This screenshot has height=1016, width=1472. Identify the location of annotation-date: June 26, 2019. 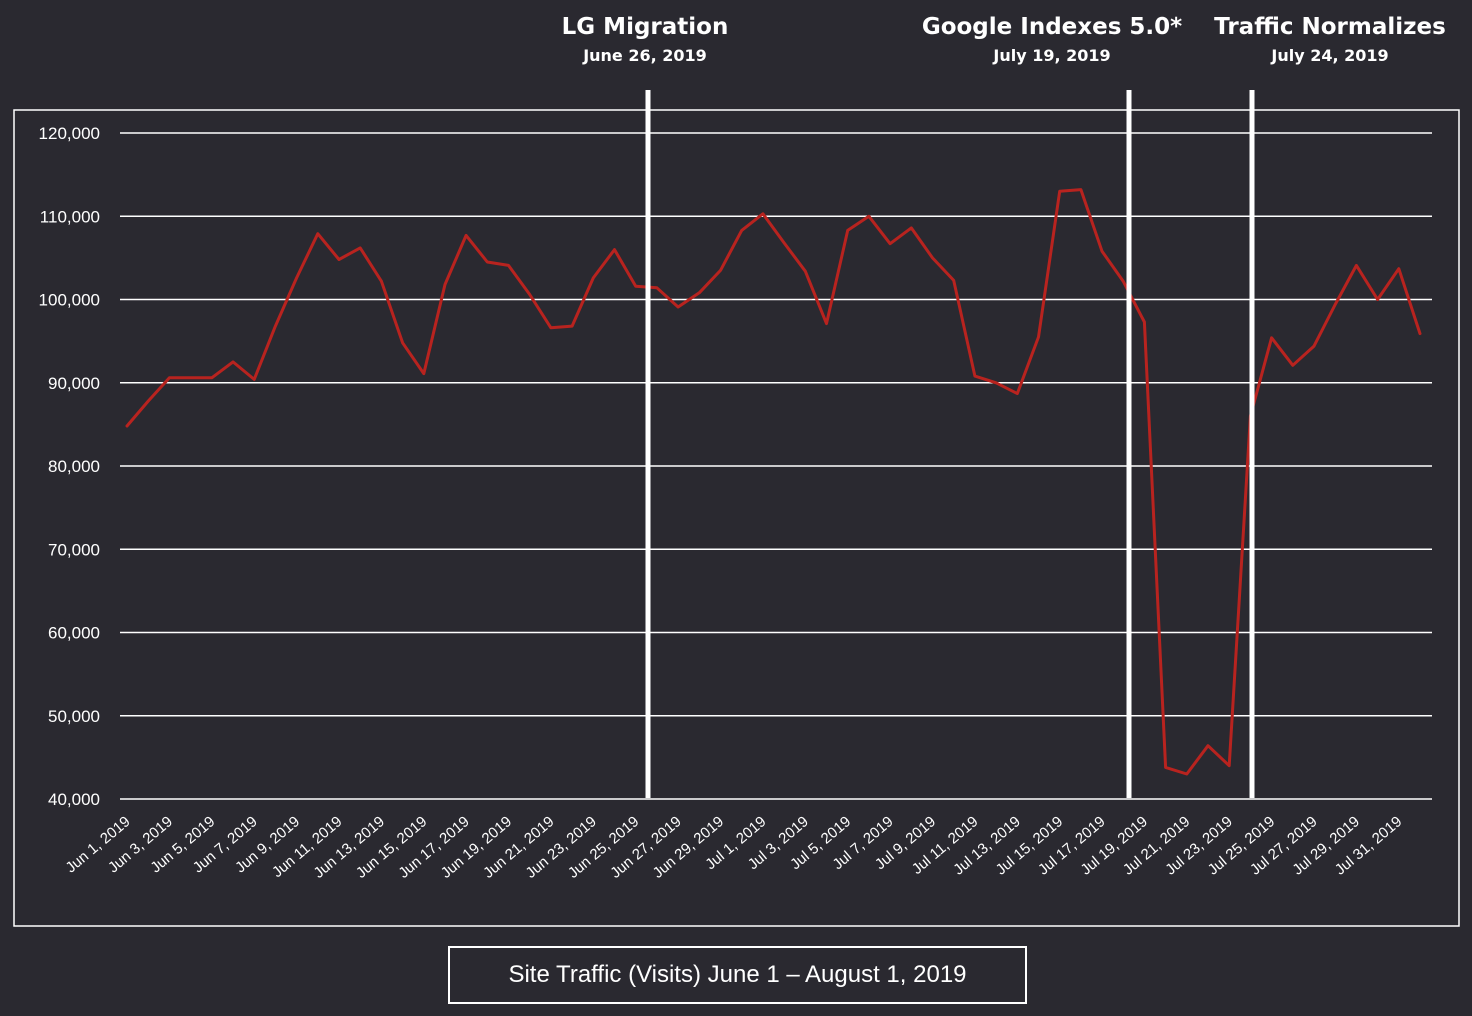
(644, 55).